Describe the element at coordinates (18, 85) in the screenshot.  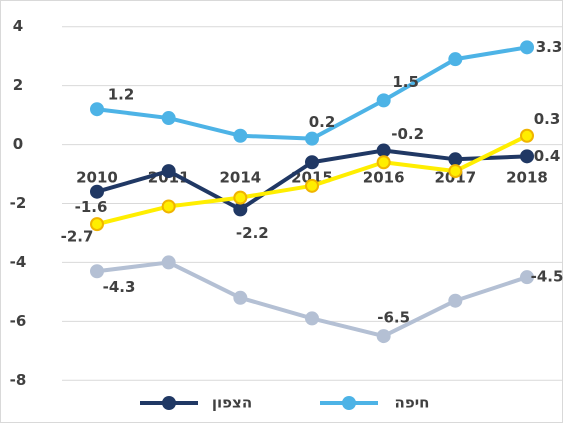
I see `y-tick-label: 2` at that location.